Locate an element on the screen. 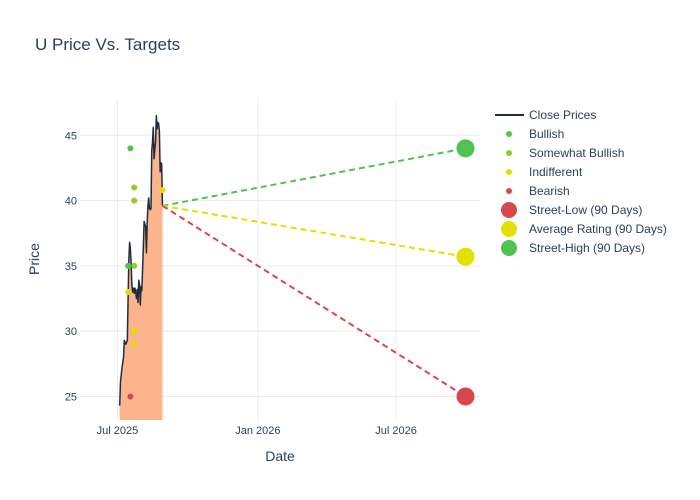  legend-item-close: Close Prices is located at coordinates (545, 115).